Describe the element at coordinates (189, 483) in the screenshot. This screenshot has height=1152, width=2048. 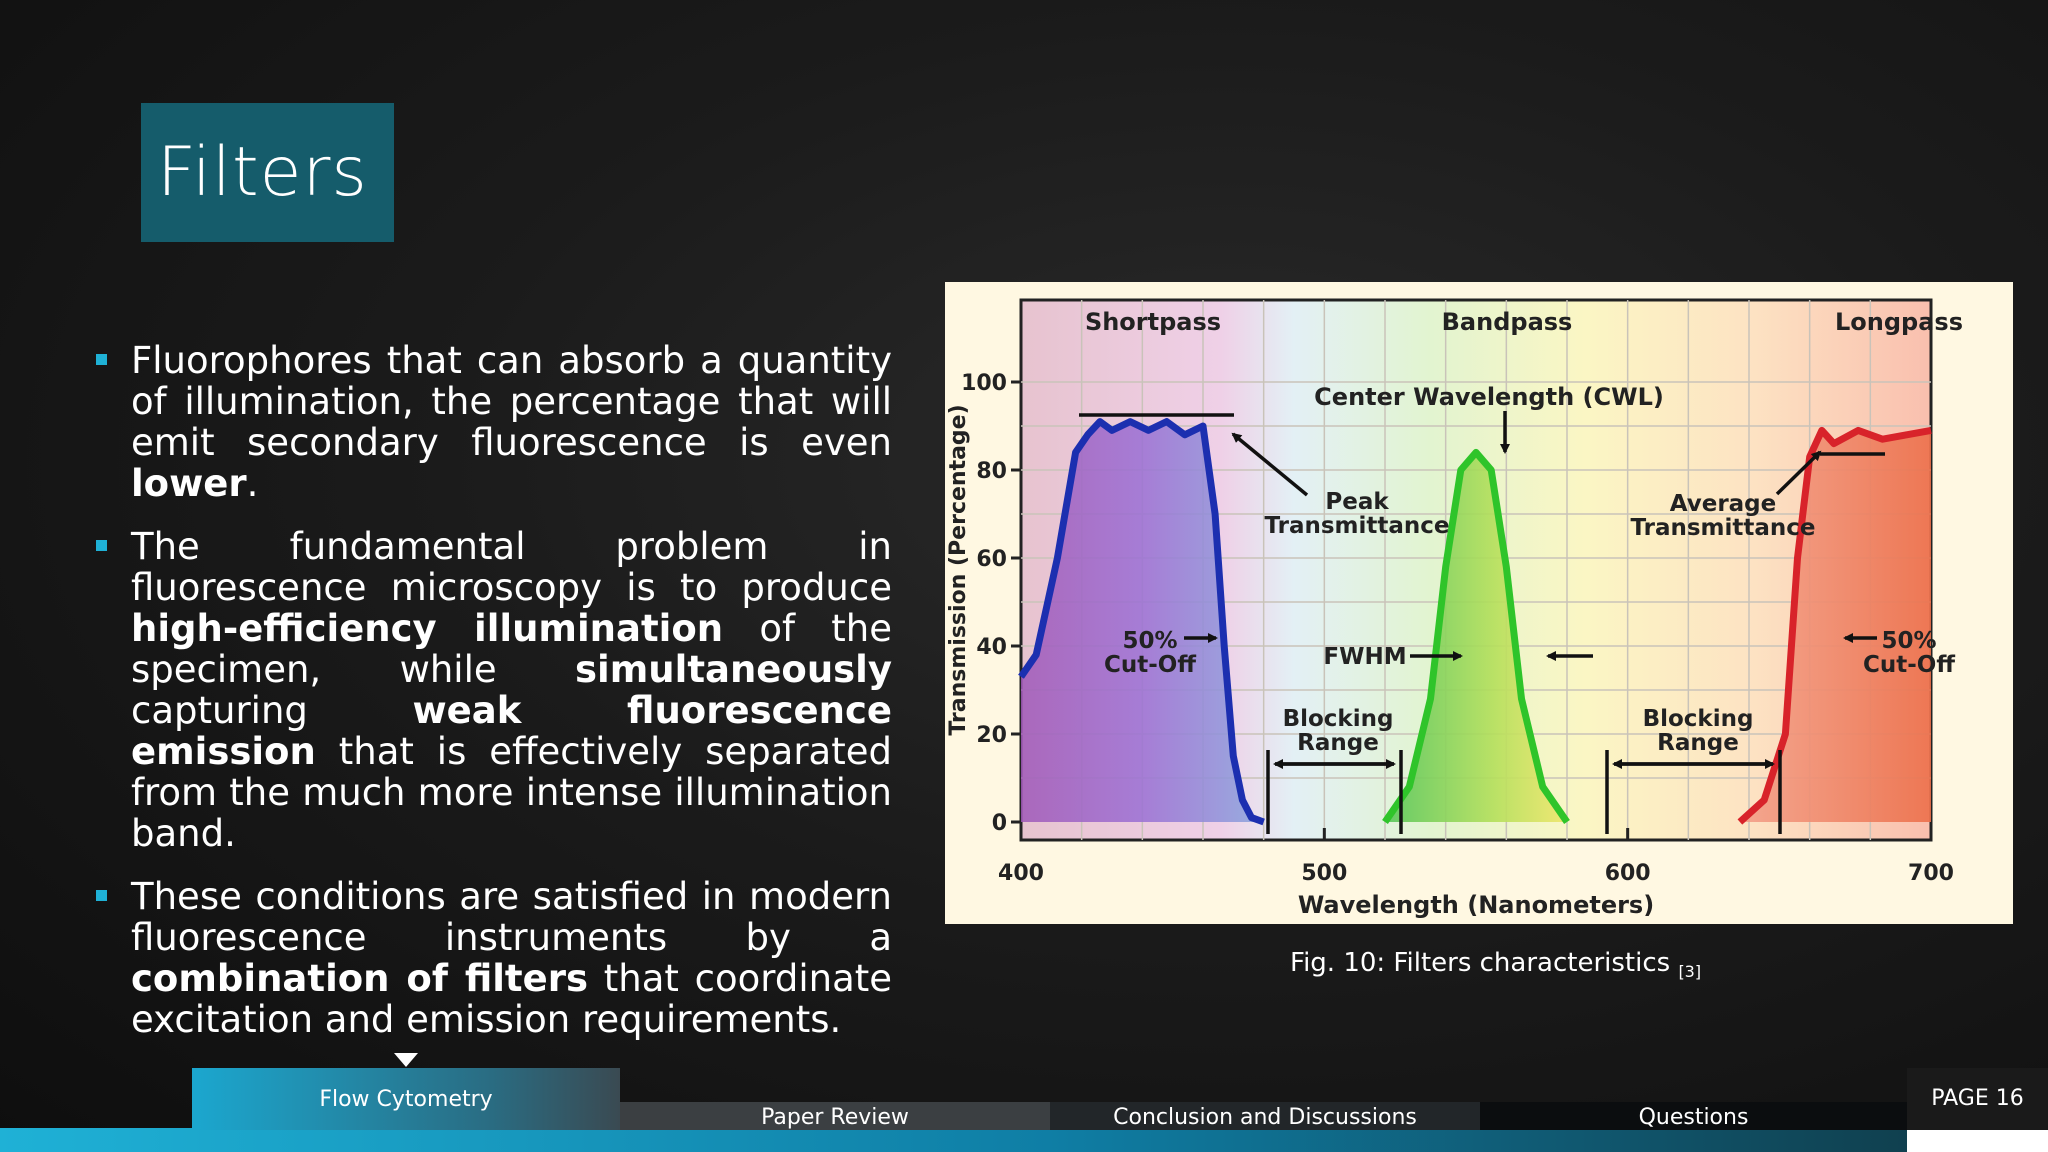
I see `bullet-bold-text: lower` at that location.